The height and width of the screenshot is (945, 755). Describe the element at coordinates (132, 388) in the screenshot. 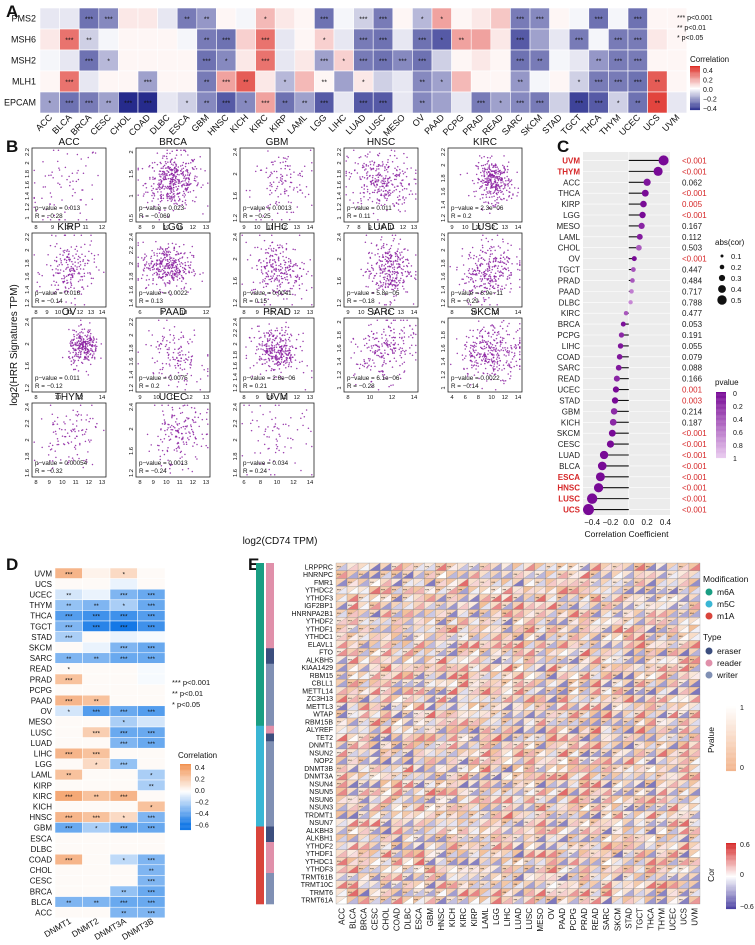

I see `y-tick: 1.2` at that location.